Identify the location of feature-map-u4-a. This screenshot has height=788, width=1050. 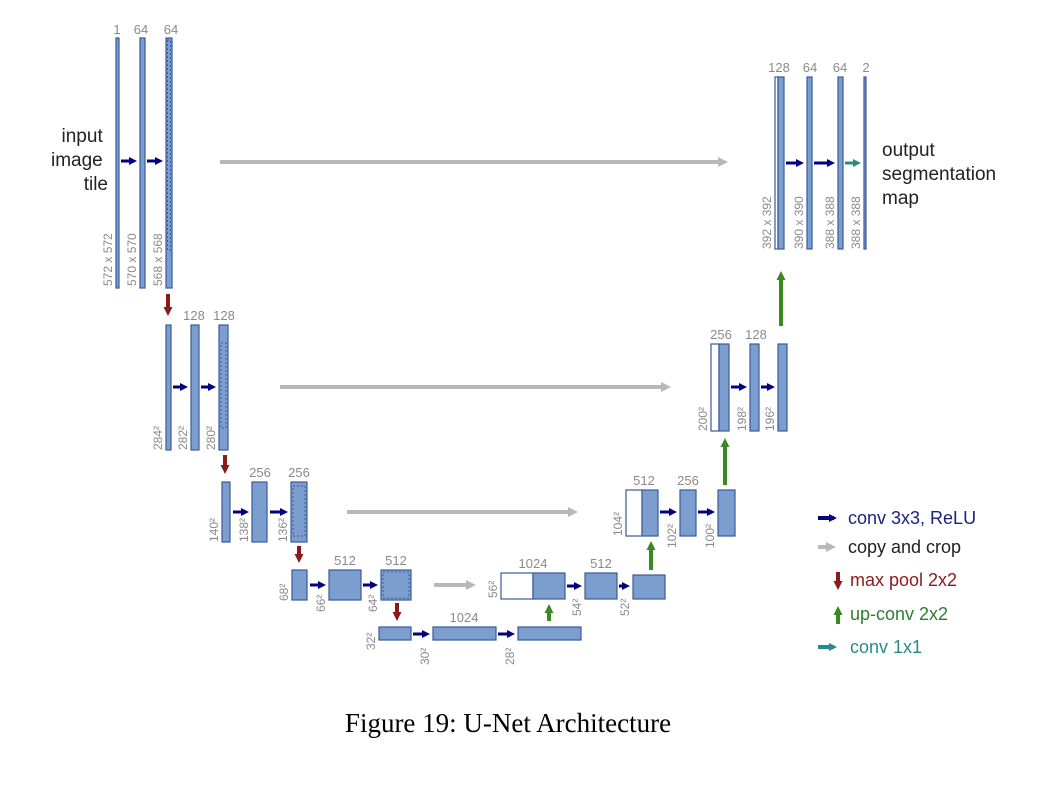
(549, 586).